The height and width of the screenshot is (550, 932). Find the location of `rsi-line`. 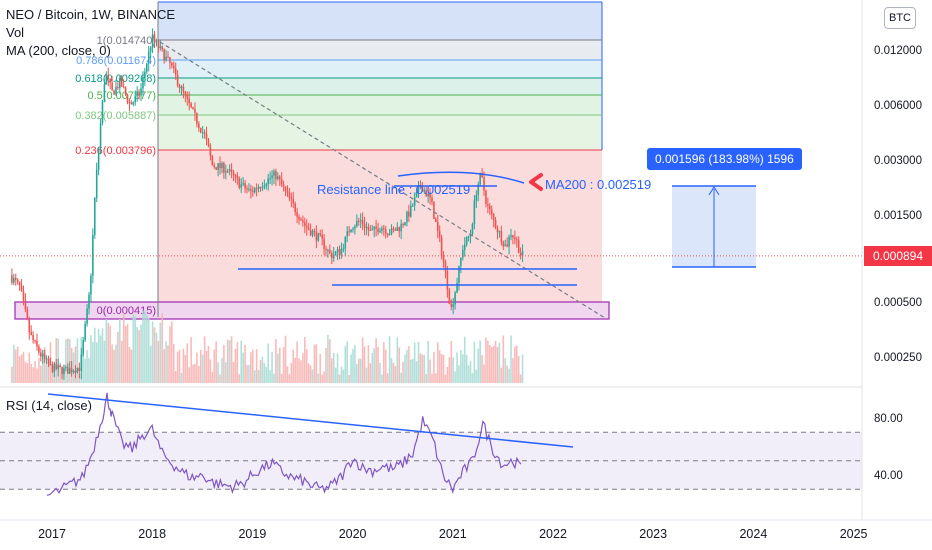

rsi-line is located at coordinates (284, 444).